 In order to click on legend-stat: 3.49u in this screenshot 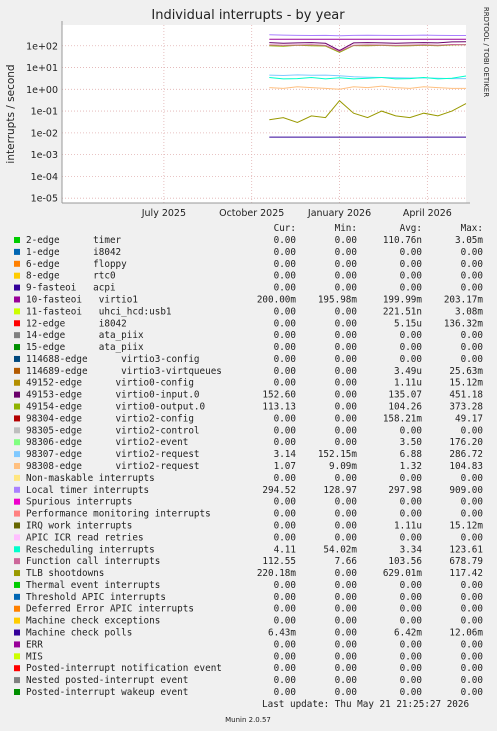, I will do `click(408, 371)`.